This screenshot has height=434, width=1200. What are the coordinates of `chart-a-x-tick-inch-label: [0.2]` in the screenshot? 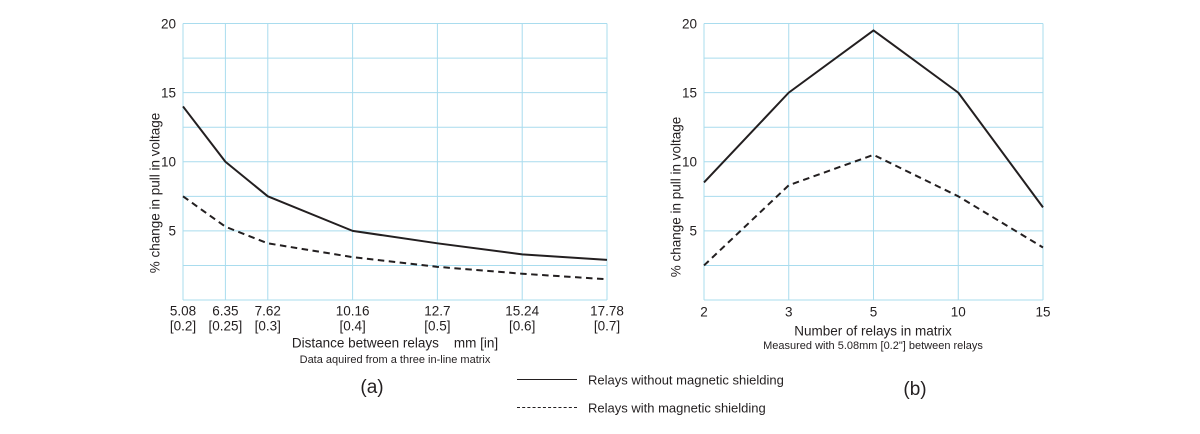 It's located at (183, 326).